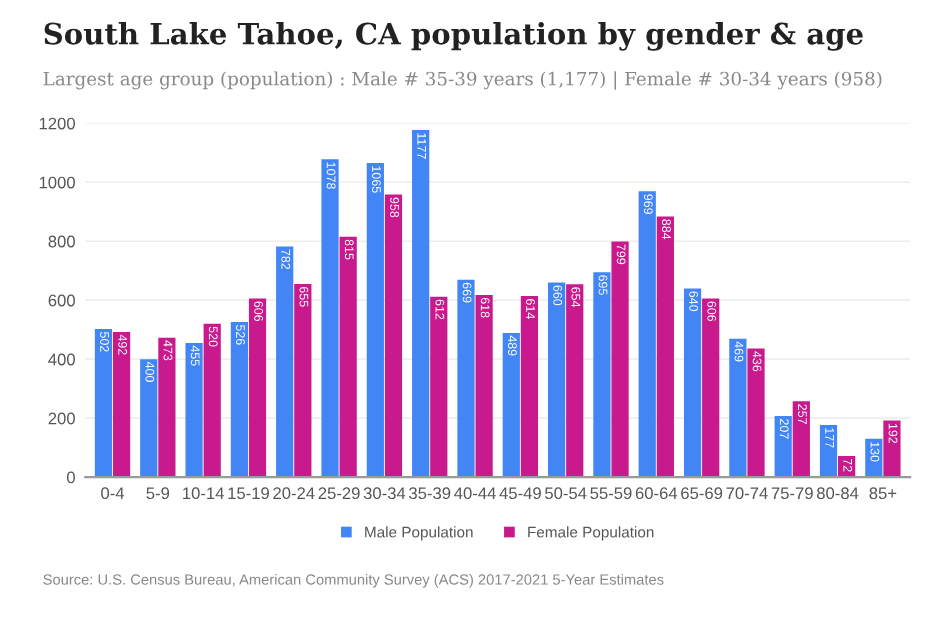 The width and height of the screenshot is (948, 632). I want to click on y-tick-label: 1200, so click(57, 123).